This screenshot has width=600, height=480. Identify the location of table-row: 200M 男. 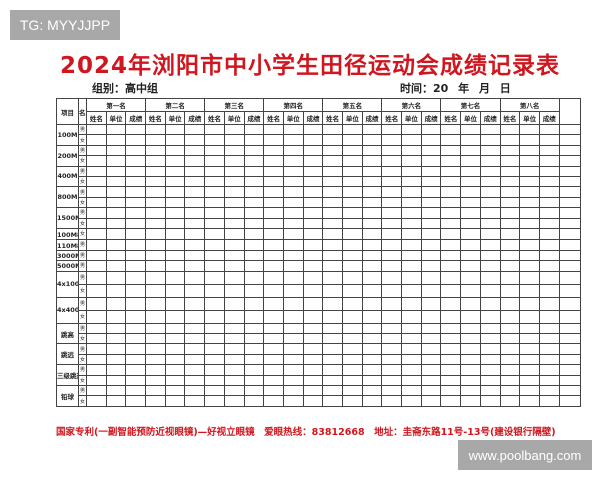
(318, 155).